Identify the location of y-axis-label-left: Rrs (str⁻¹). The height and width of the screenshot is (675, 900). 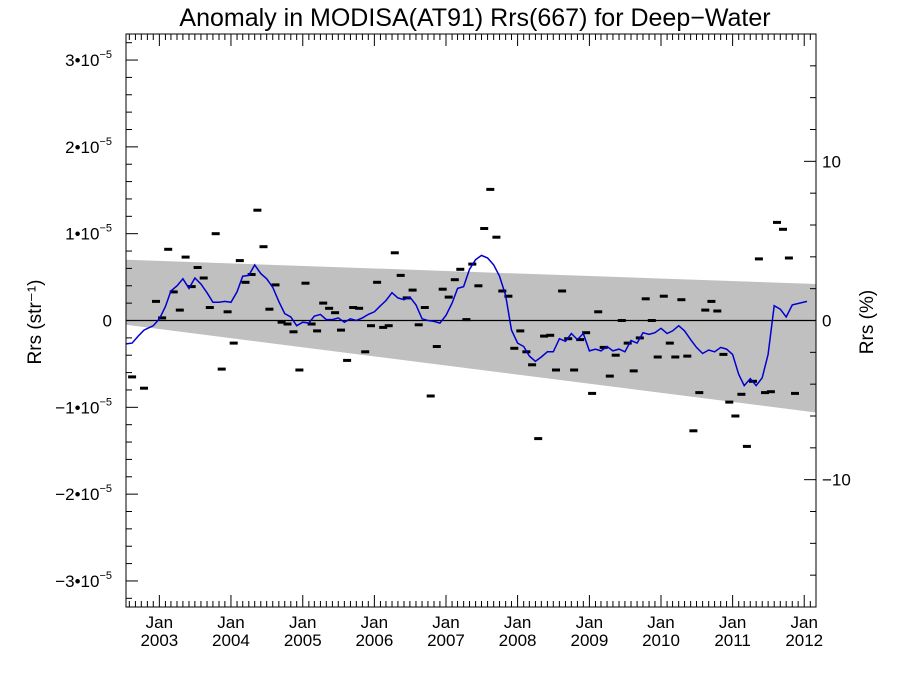
(35, 322).